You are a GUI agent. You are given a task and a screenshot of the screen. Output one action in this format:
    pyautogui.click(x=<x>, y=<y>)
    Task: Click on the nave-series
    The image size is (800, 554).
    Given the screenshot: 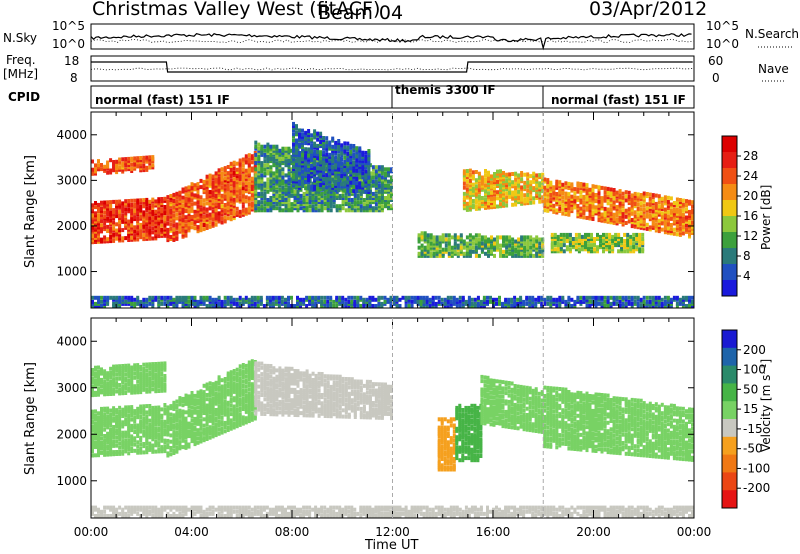 What is the action you would take?
    pyautogui.click(x=392, y=69)
    